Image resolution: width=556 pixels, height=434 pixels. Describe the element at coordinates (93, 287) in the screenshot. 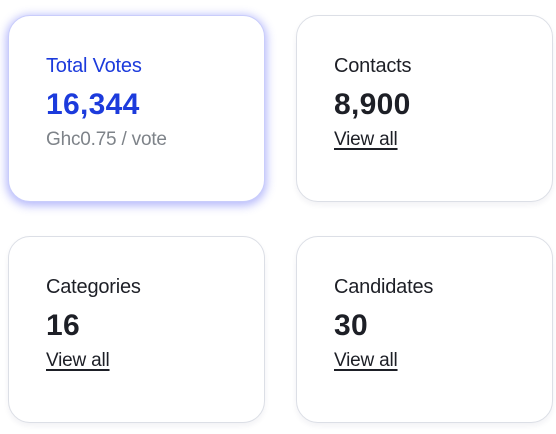

I see `categories-label: Categories` at that location.